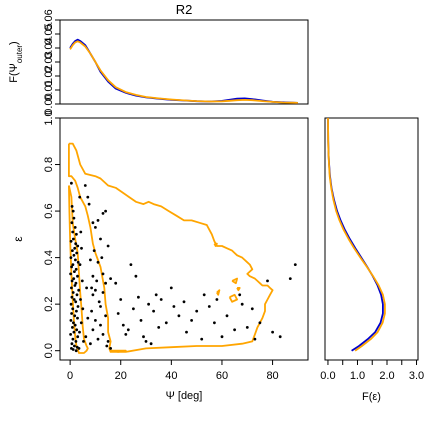  I want to click on main-xtick-label: 0, so click(70, 376).